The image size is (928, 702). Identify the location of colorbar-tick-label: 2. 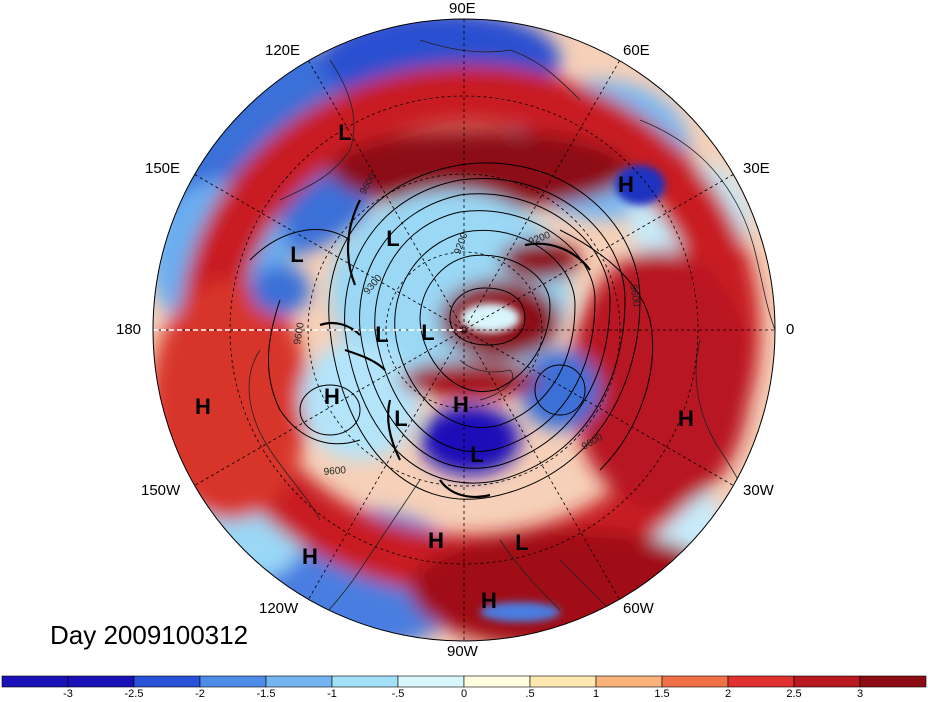
(728, 694).